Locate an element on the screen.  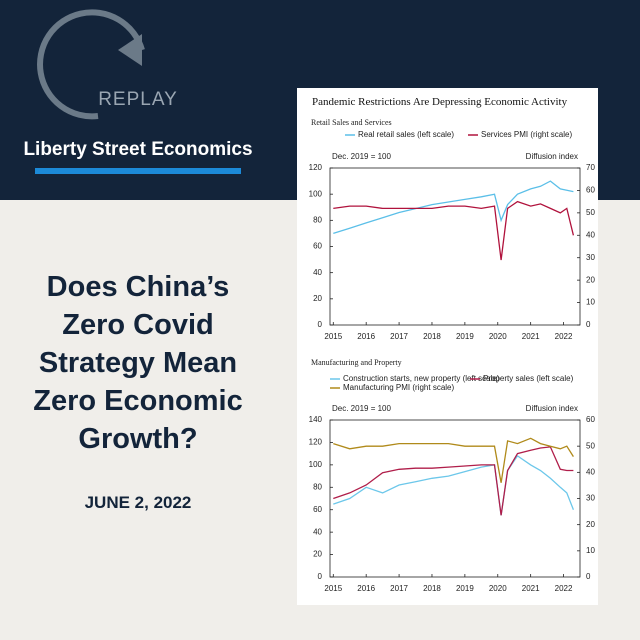
replay-icon is located at coordinates (91, 64).